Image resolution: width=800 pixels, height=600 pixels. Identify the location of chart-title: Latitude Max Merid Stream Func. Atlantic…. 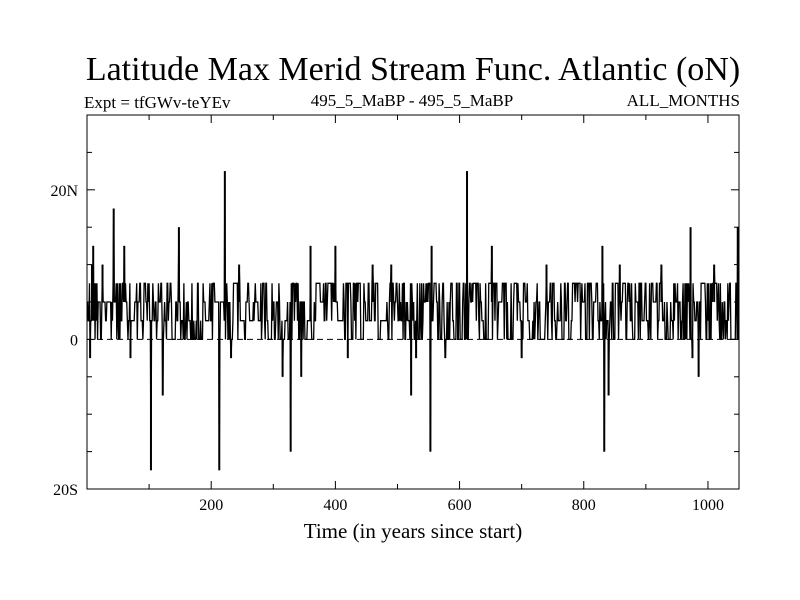
(413, 69).